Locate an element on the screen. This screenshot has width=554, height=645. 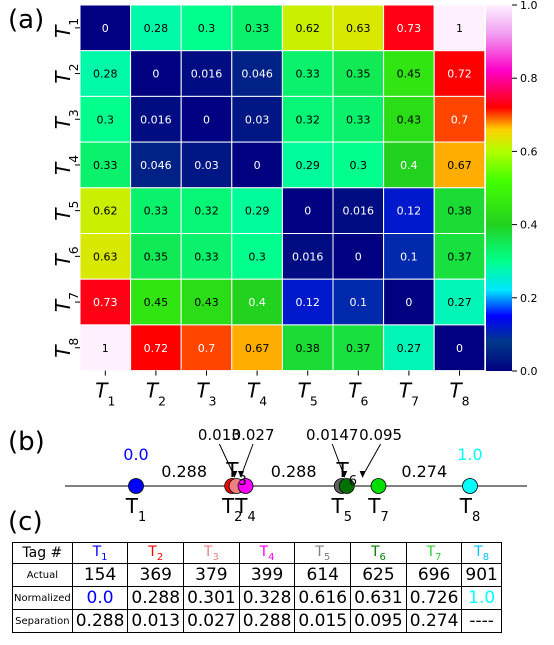
heatmap-cell-label: 0.37 is located at coordinates (358, 348).